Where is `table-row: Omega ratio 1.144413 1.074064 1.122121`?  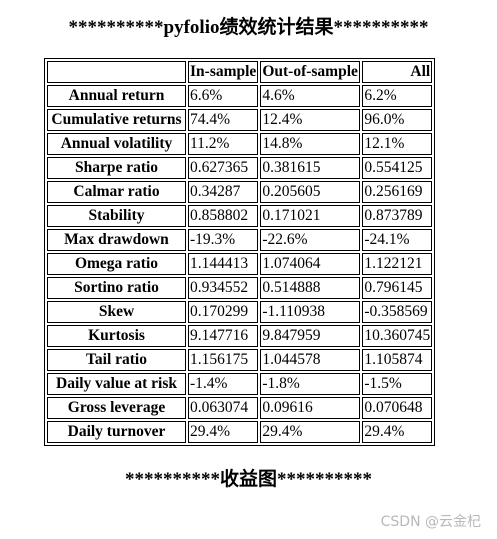 table-row: Omega ratio 1.144413 1.074064 1.122121 is located at coordinates (240, 264).